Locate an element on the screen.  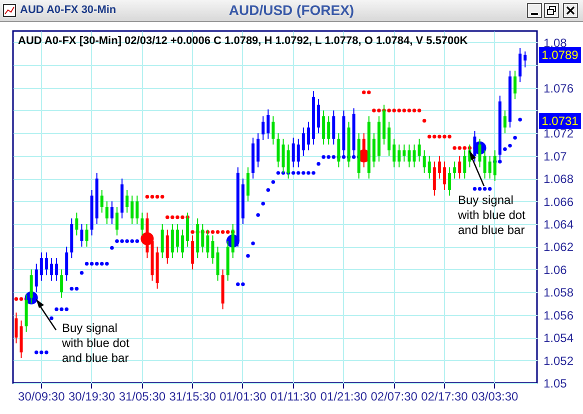
x-tick-label: 01/11:30 is located at coordinates (293, 397).